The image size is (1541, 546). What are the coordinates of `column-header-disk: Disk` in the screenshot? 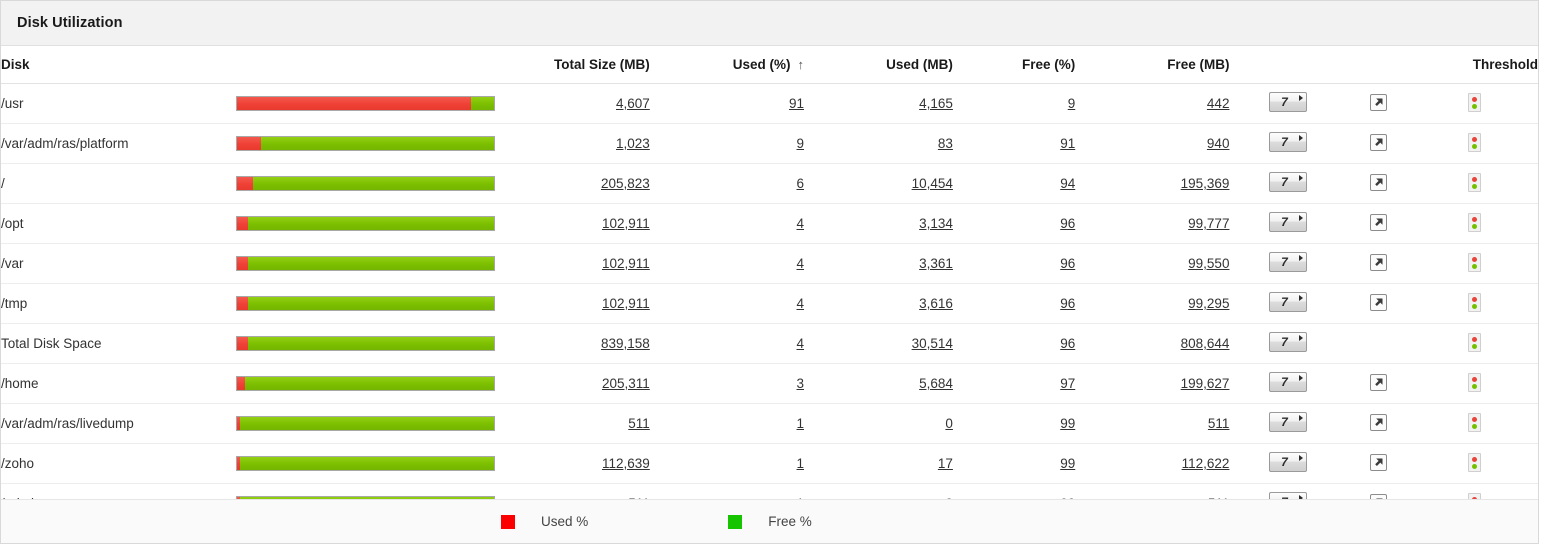 It's located at (114, 65).